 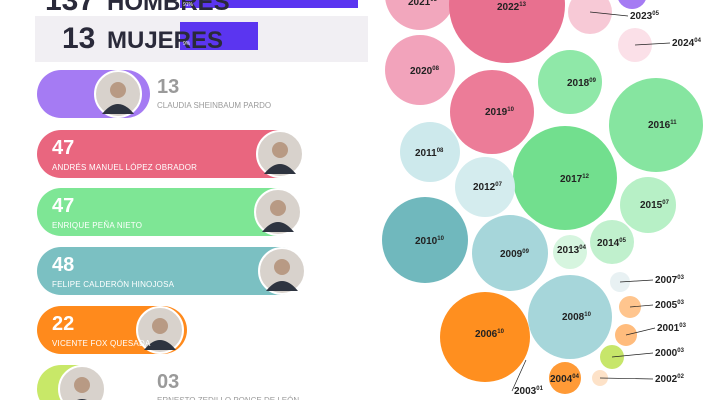 I want to click on year-label: 200202, so click(x=670, y=379).